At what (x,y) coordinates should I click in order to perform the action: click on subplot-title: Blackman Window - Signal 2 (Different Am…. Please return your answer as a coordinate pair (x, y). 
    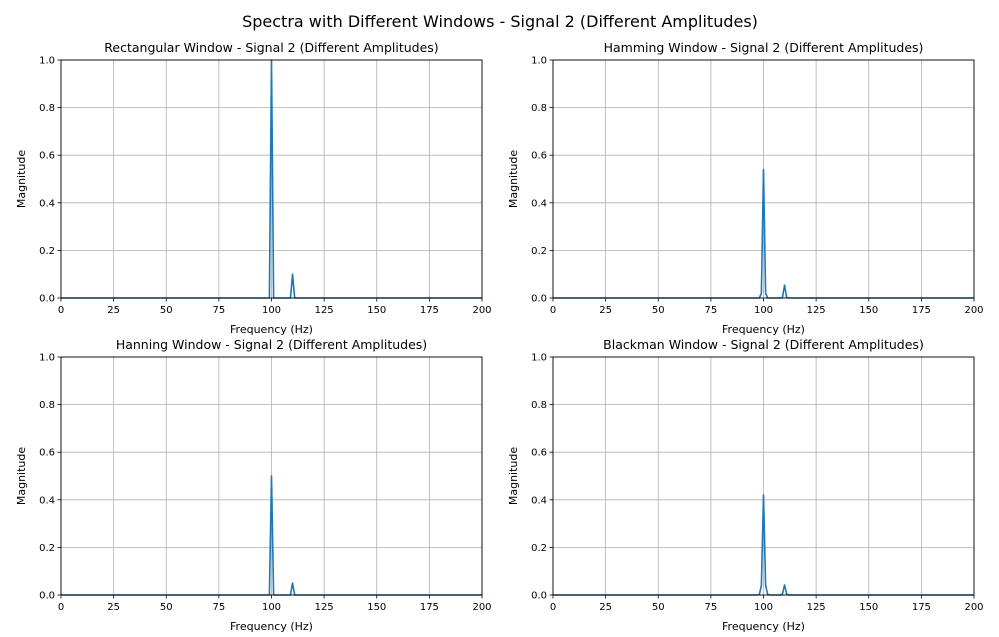
    Looking at the image, I should click on (763, 344).